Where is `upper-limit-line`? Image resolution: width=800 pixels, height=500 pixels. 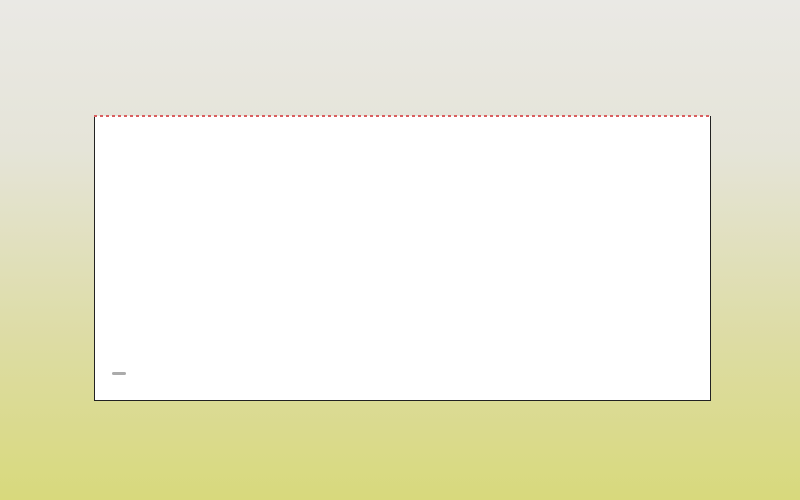 upper-limit-line is located at coordinates (402, 116).